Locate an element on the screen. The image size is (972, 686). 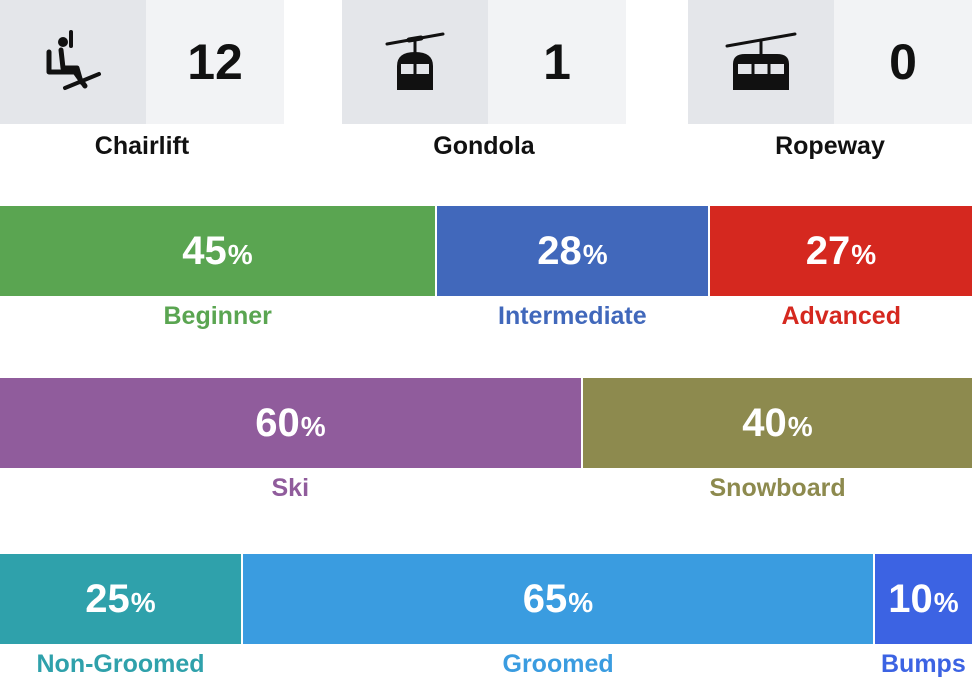
category-label-advanced: Advanced is located at coordinates (841, 316).